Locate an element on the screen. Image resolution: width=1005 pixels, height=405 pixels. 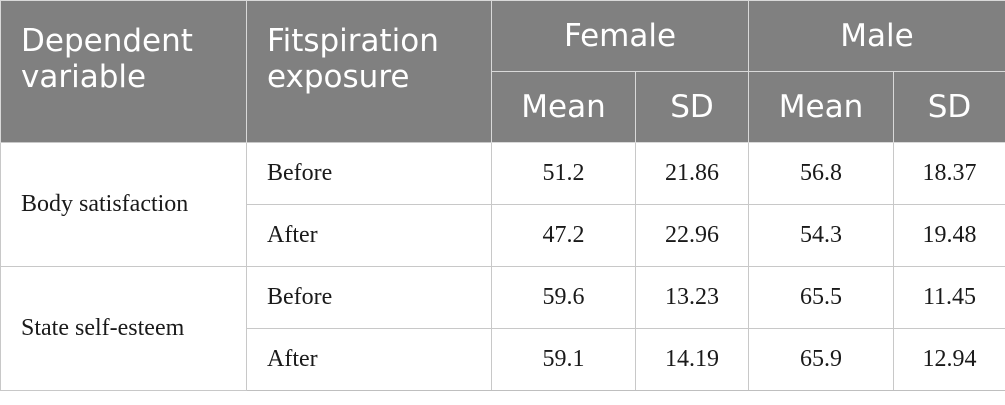
cell-female-mean: 59.1 is located at coordinates (563, 359).